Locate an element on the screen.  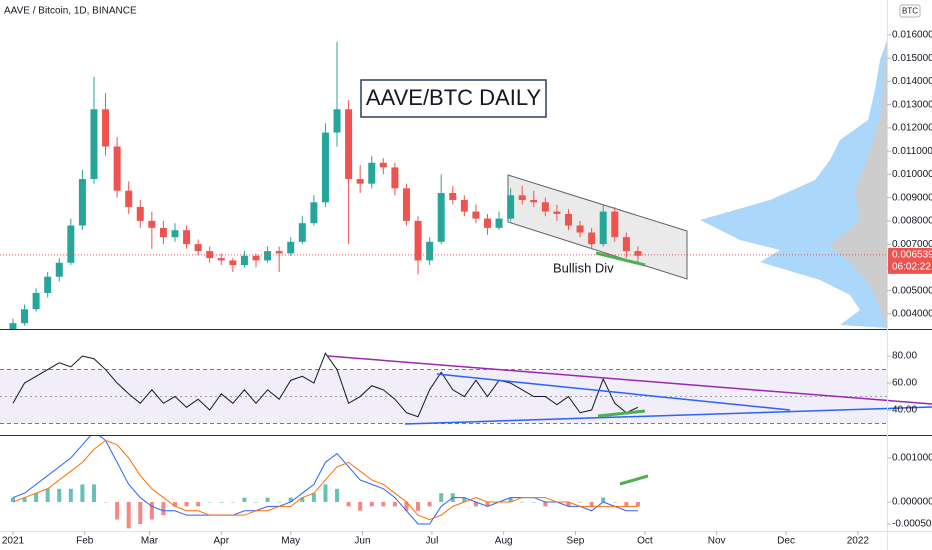
annotation-box is located at coordinates (453, 98).